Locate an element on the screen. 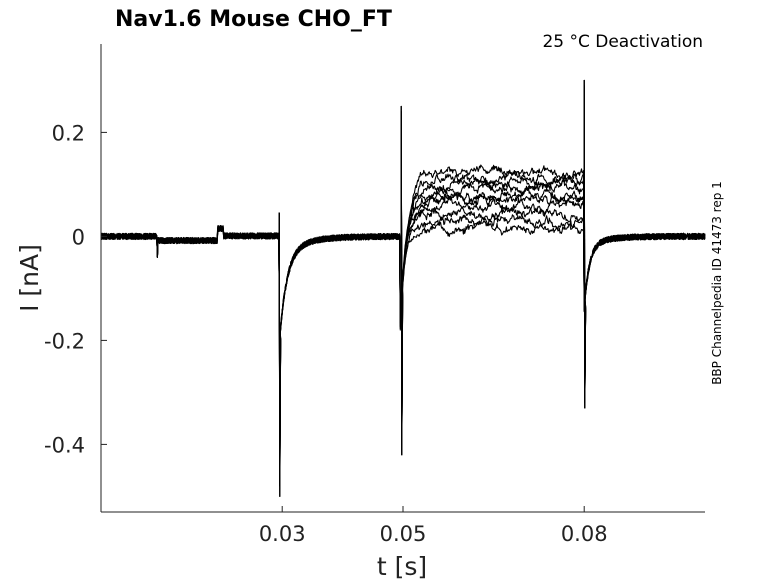 This screenshot has height=583, width=778. chart-title: Nav1.6 Mouse CHO_FT is located at coordinates (253, 19).